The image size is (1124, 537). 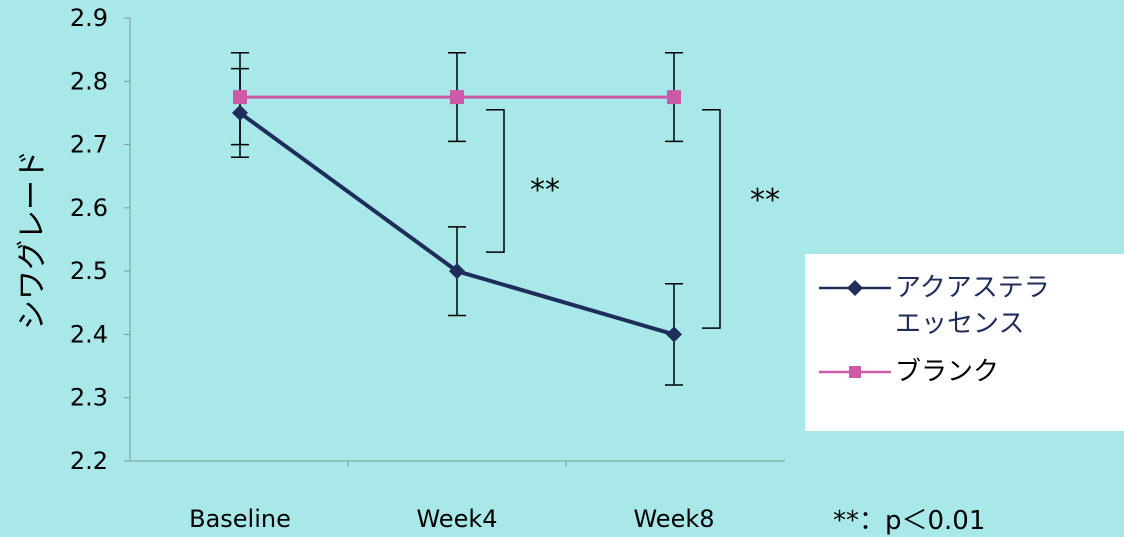 What do you see at coordinates (960, 324) in the screenshot?
I see `legend-label-series-1-line-2: エッセンス` at bounding box center [960, 324].